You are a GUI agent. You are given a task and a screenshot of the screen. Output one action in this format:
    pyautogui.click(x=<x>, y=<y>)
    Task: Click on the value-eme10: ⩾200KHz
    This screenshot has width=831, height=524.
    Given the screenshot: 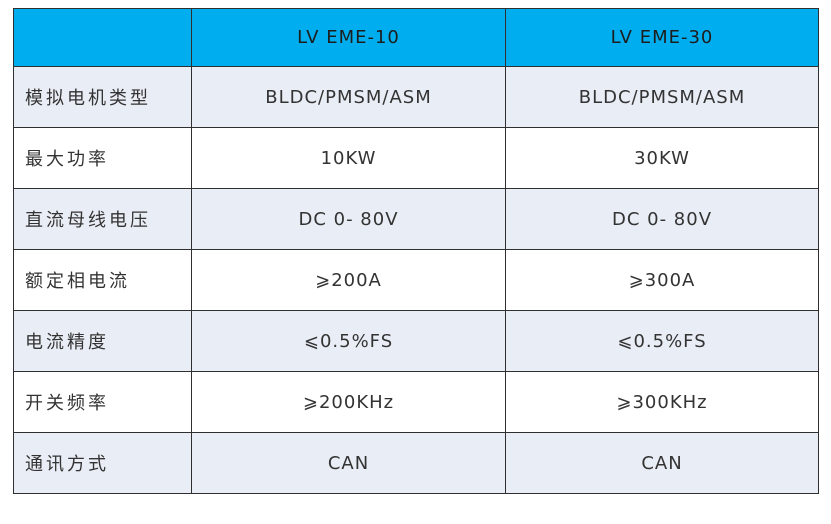 What is the action you would take?
    pyautogui.click(x=348, y=402)
    